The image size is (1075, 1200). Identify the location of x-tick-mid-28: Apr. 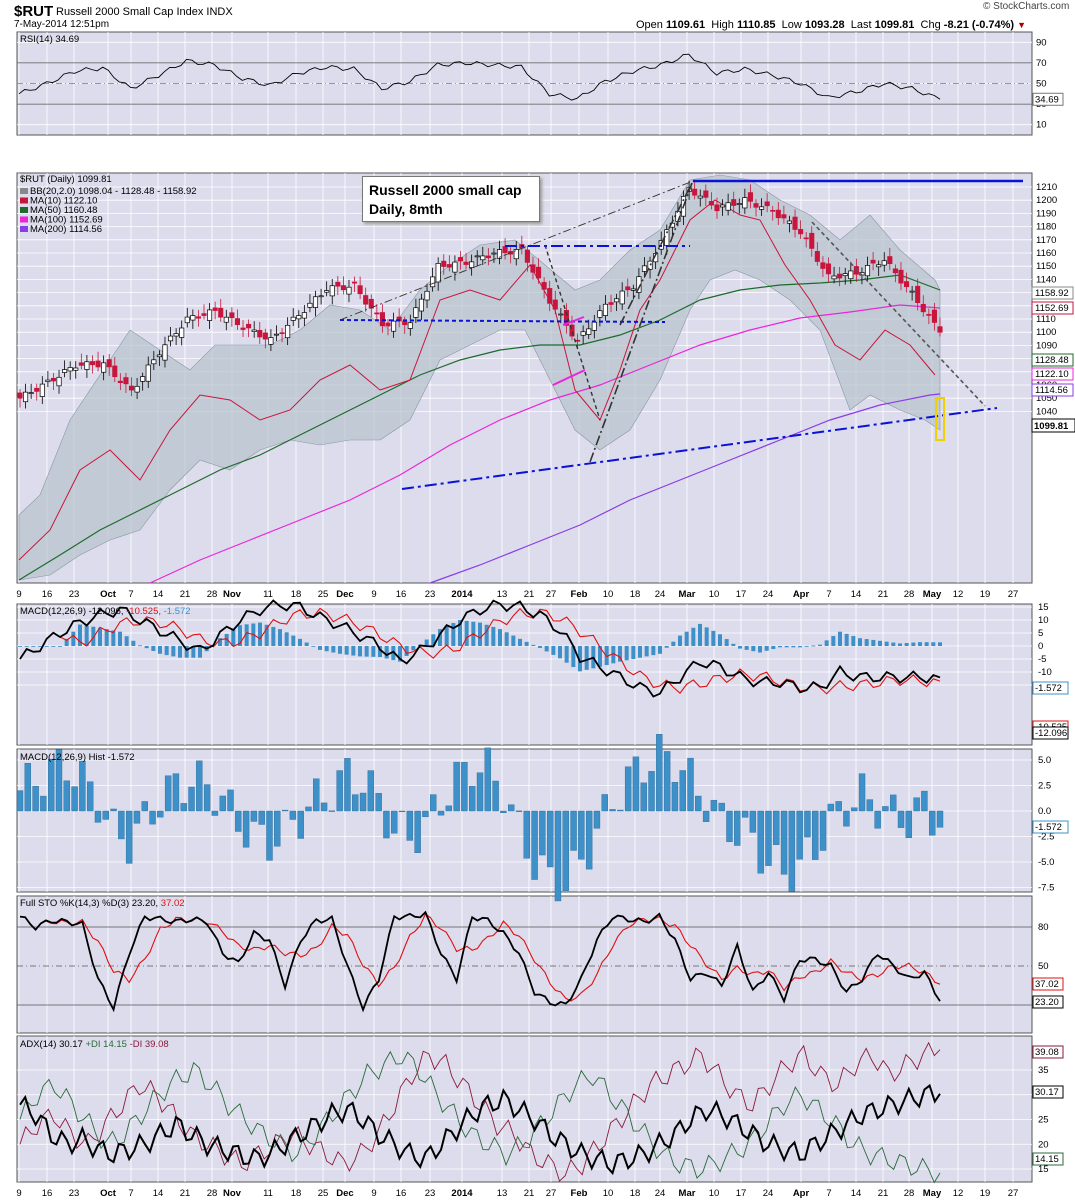
(801, 594).